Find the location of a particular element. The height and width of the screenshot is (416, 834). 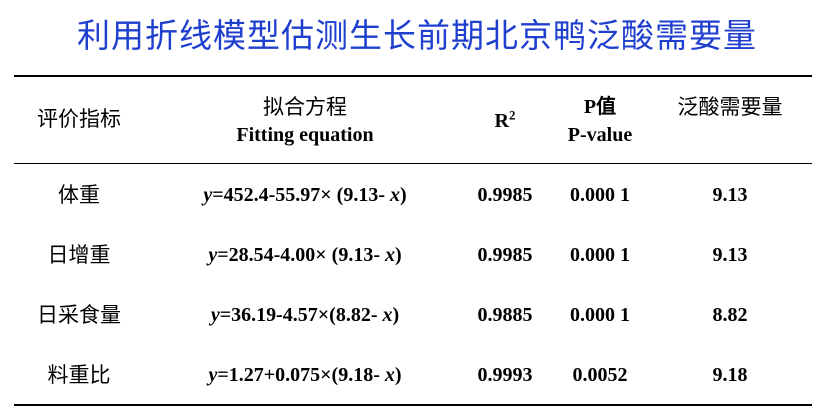

row-equation: y=36.19-4.57×(8.82- x) is located at coordinates (305, 315).